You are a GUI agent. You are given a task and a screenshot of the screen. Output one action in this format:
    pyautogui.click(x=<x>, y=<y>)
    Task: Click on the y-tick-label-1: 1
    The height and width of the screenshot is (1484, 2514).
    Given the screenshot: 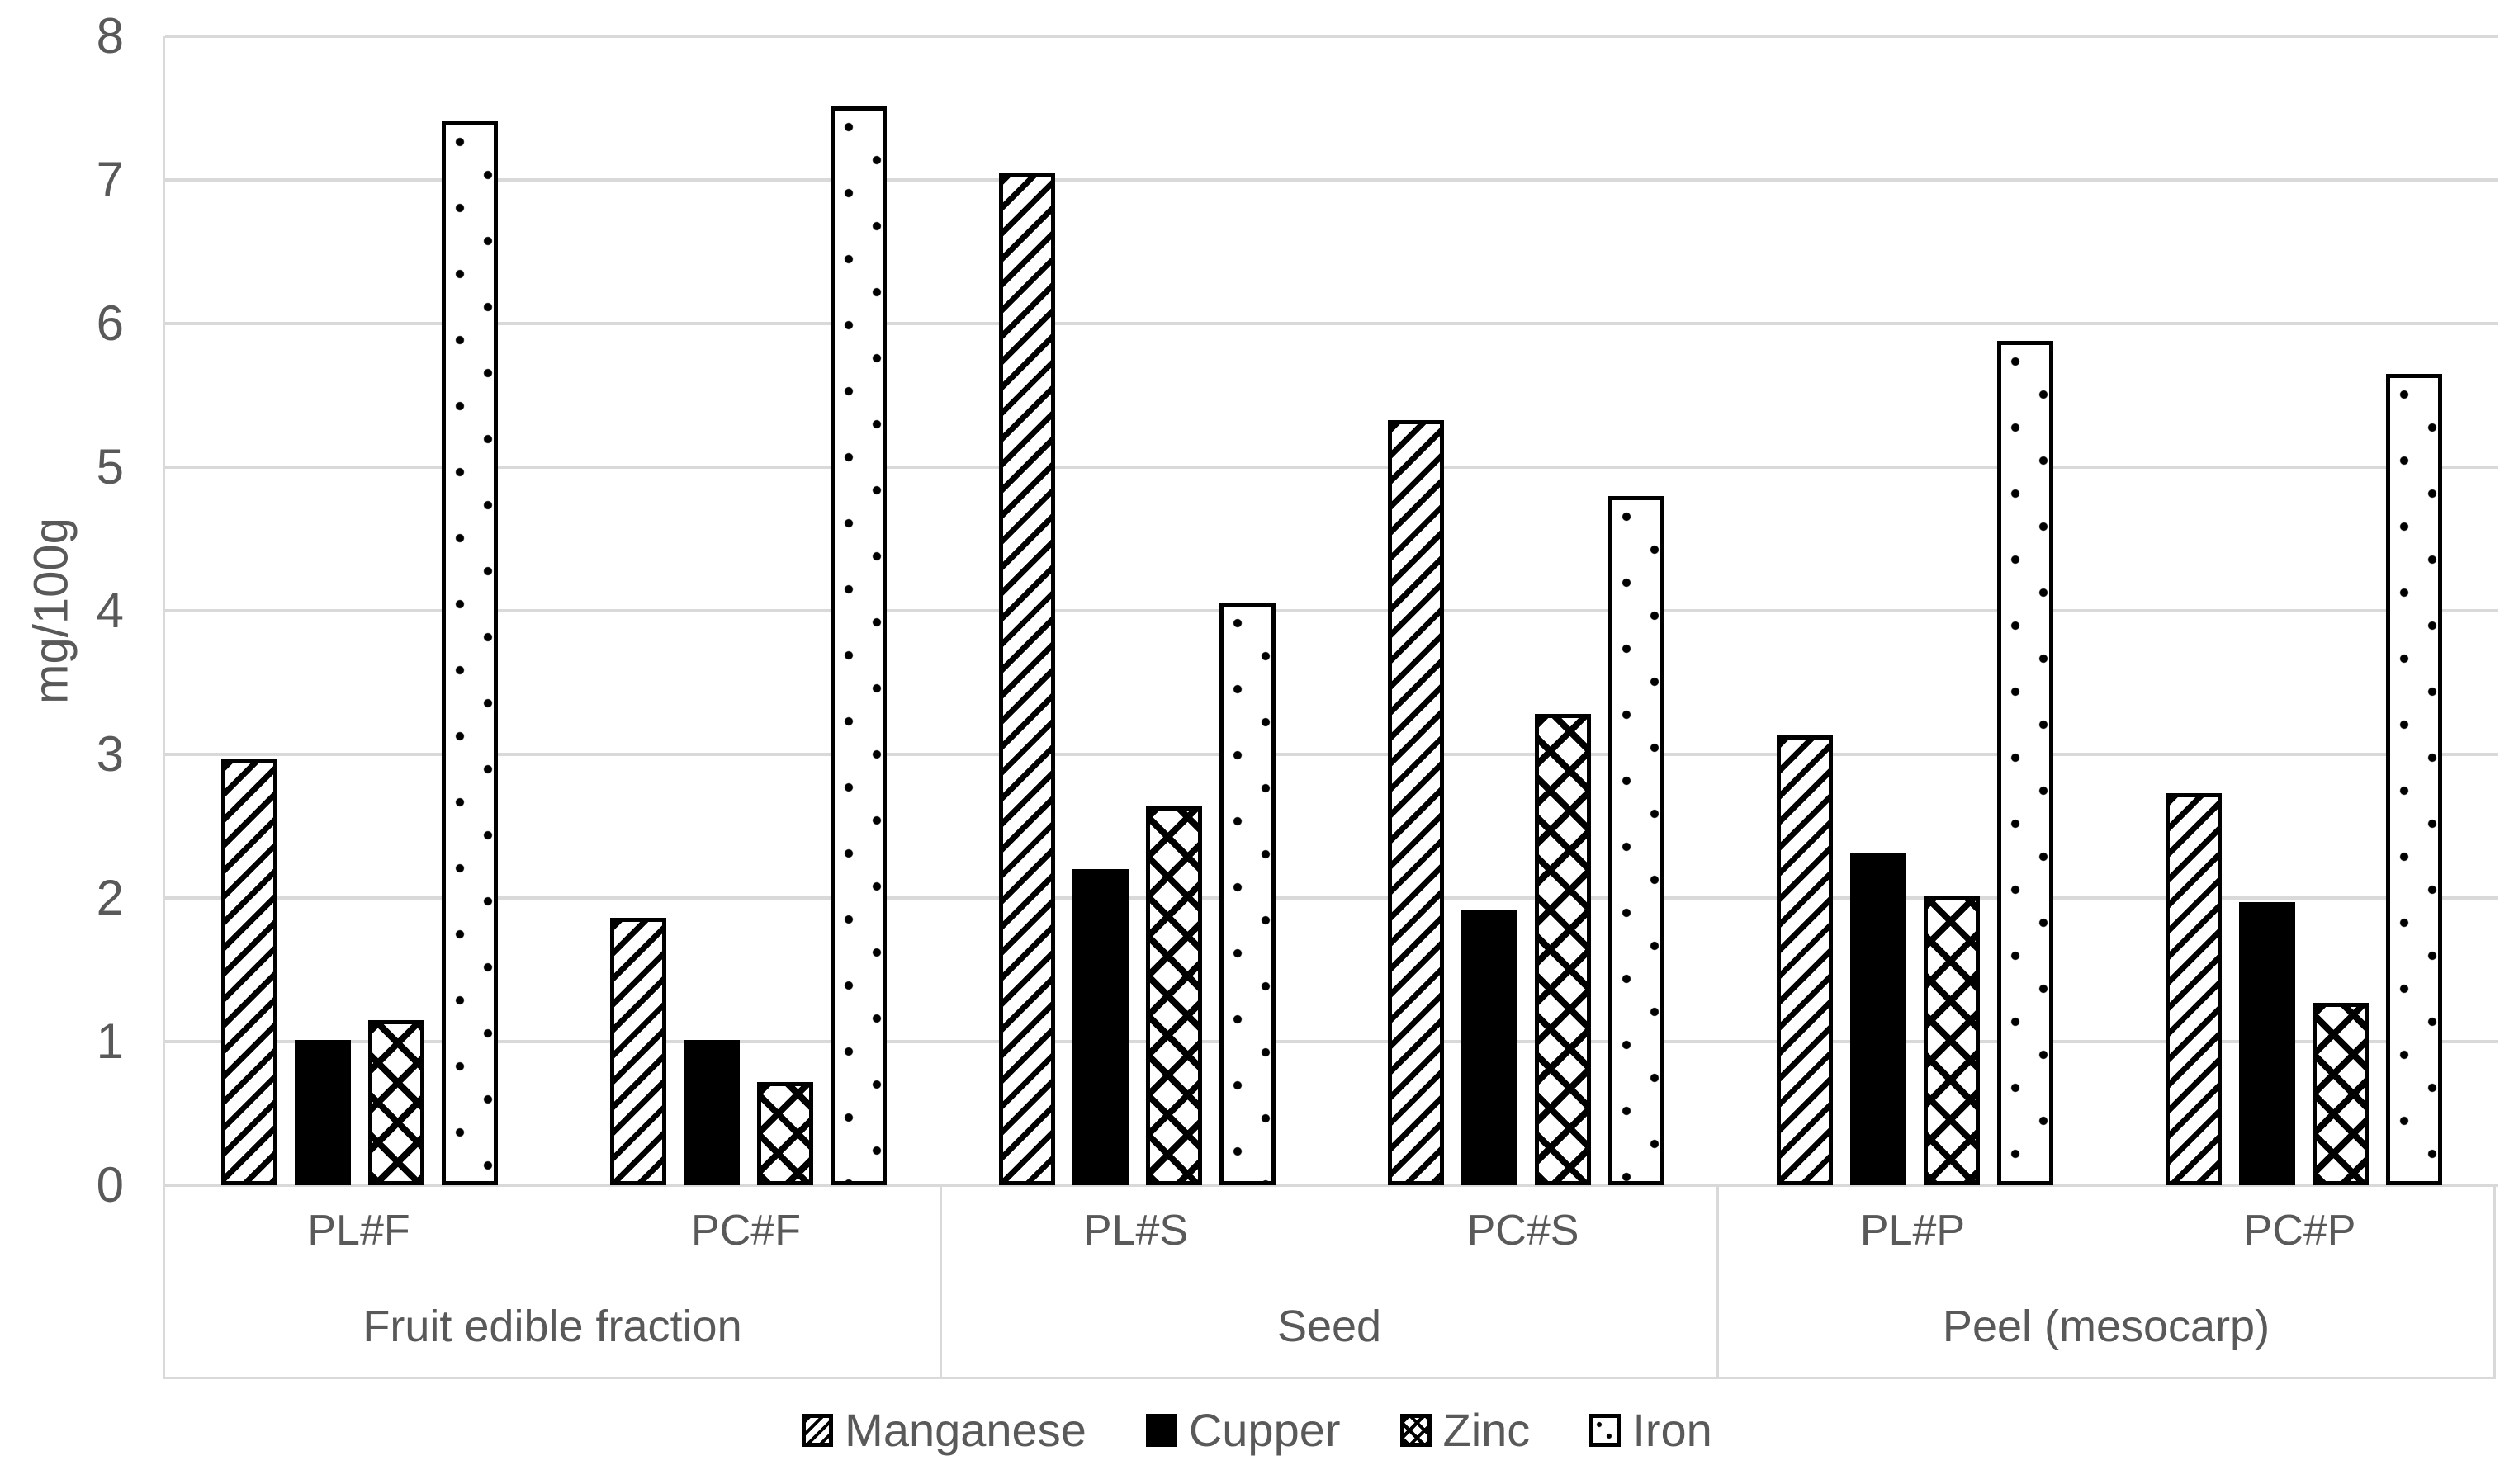 What is the action you would take?
    pyautogui.click(x=110, y=1041)
    